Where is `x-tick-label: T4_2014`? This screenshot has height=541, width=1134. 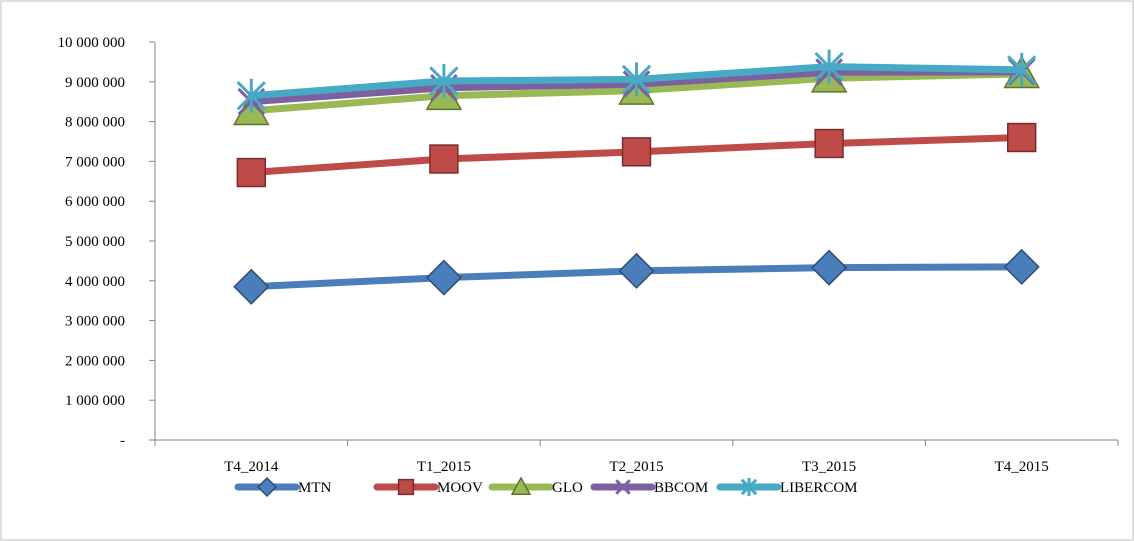 x-tick-label: T4_2014 is located at coordinates (251, 467).